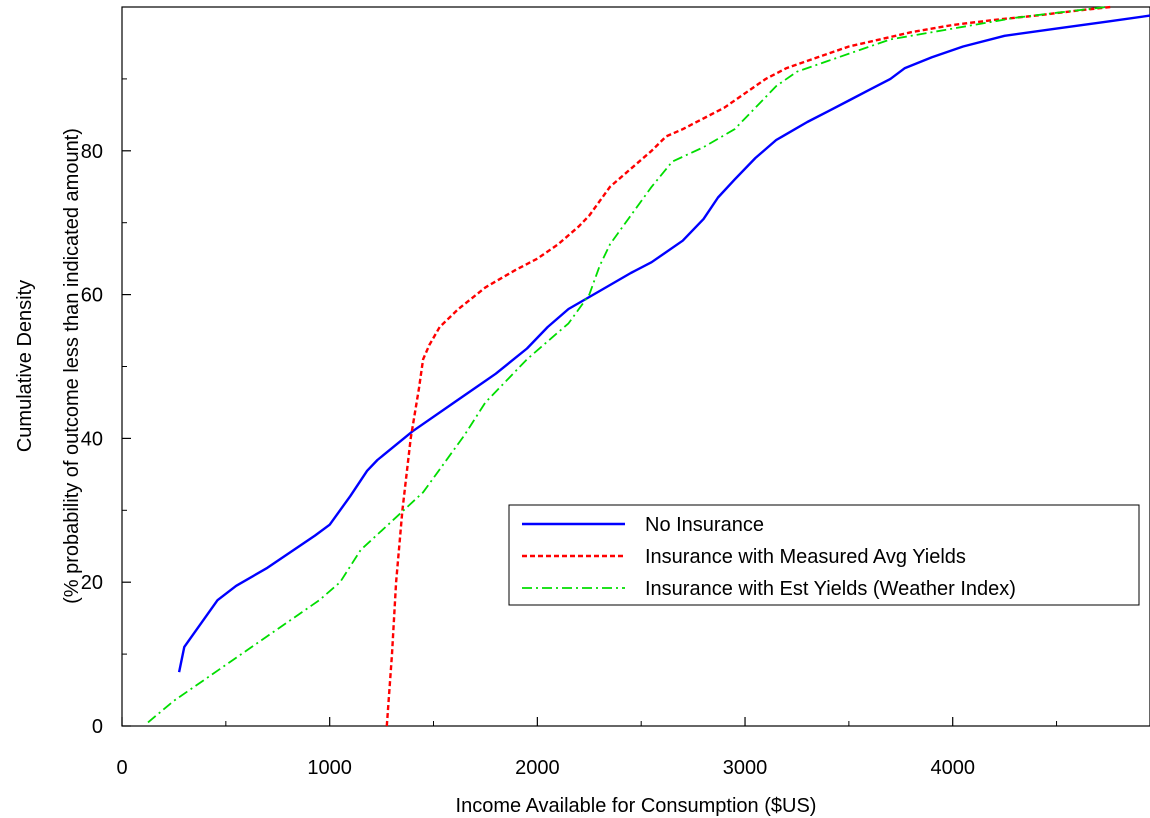  What do you see at coordinates (106, 408) in the screenshot?
I see `y-axis-ticks: 0 20 40 60 80` at bounding box center [106, 408].